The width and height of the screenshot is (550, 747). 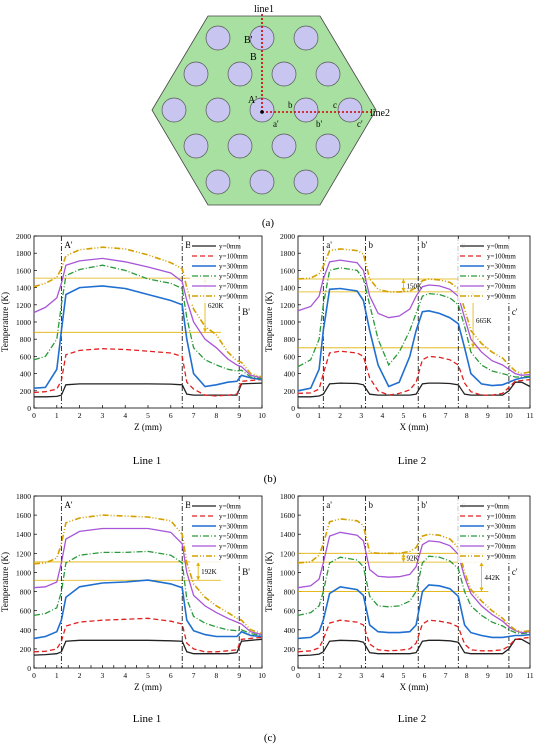 What do you see at coordinates (412, 719) in the screenshot?
I see `subplot-title-c-line2: Line 2` at bounding box center [412, 719].